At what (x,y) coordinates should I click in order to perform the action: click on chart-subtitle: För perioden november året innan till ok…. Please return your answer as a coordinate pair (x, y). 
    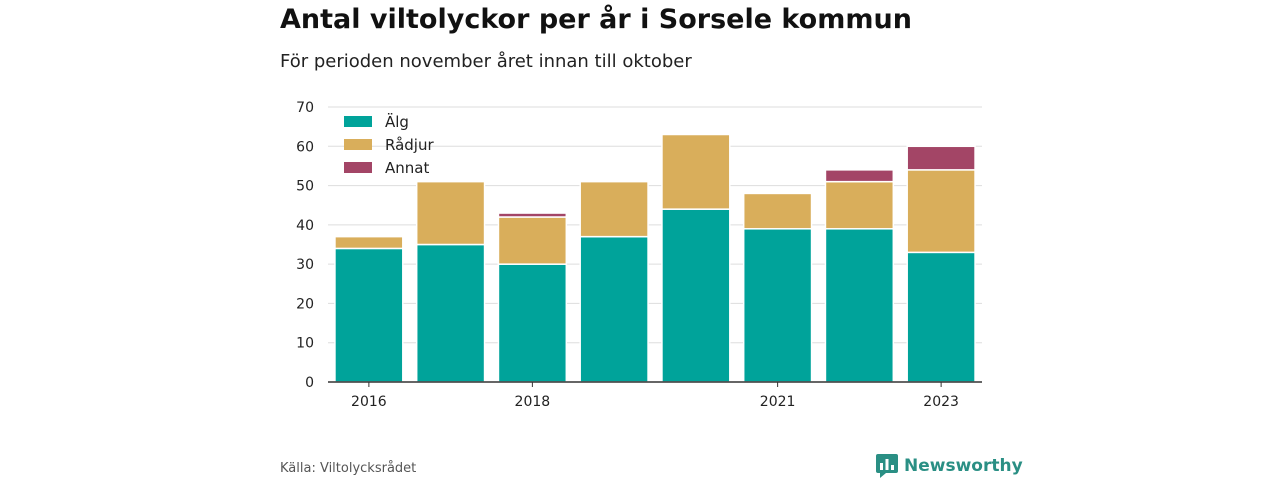
    Looking at the image, I should click on (486, 61).